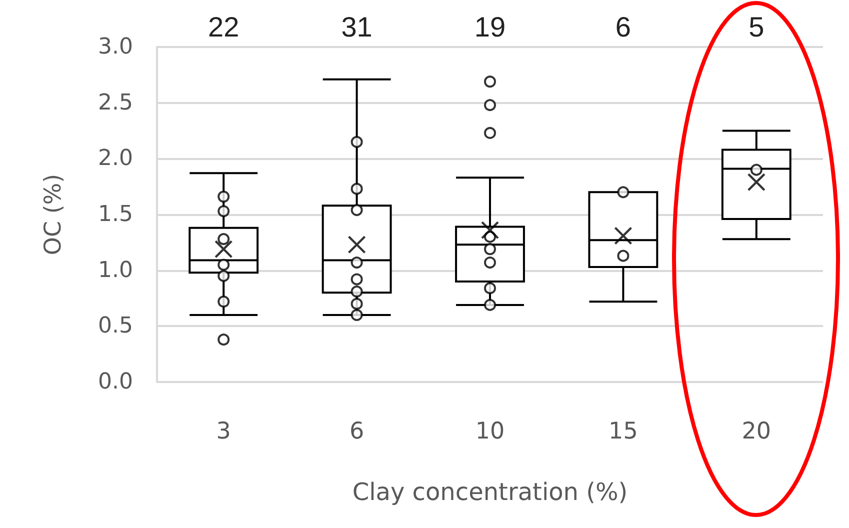 This screenshot has height=528, width=849. Describe the element at coordinates (223, 431) in the screenshot. I see `x-tick-label: 3` at that location.